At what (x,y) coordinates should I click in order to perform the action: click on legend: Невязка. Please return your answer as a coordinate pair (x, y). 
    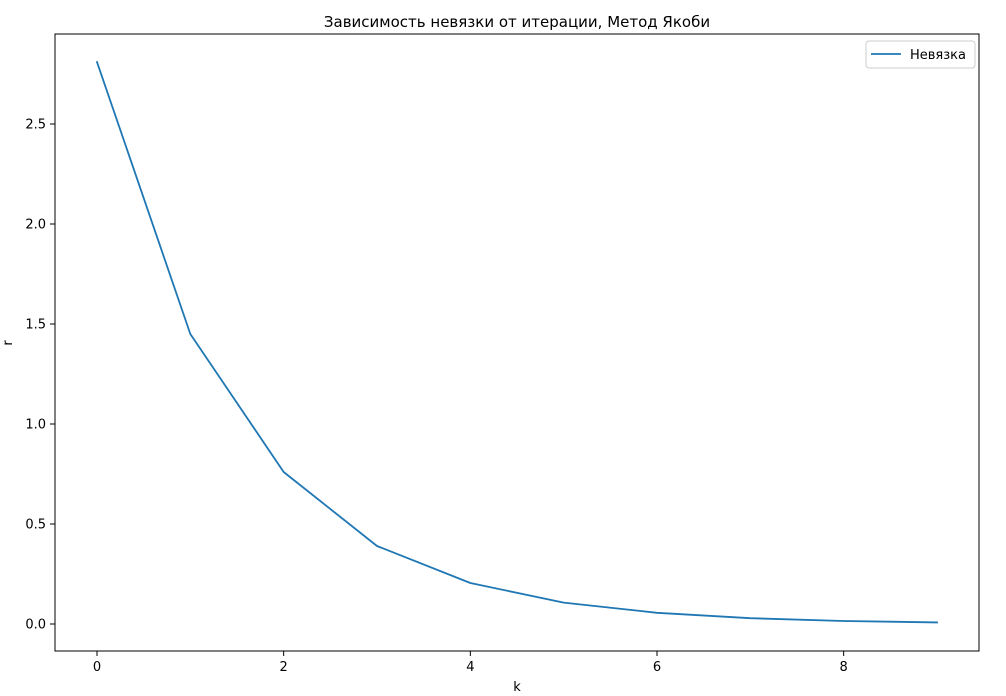
    Looking at the image, I should click on (920, 54).